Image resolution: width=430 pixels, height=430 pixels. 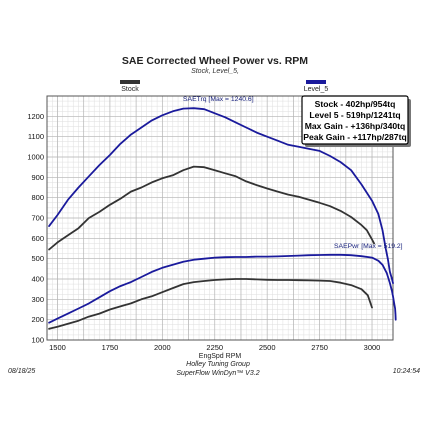 What do you see at coordinates (57, 347) in the screenshot?
I see `x-tick-label: 1500` at bounding box center [57, 347].